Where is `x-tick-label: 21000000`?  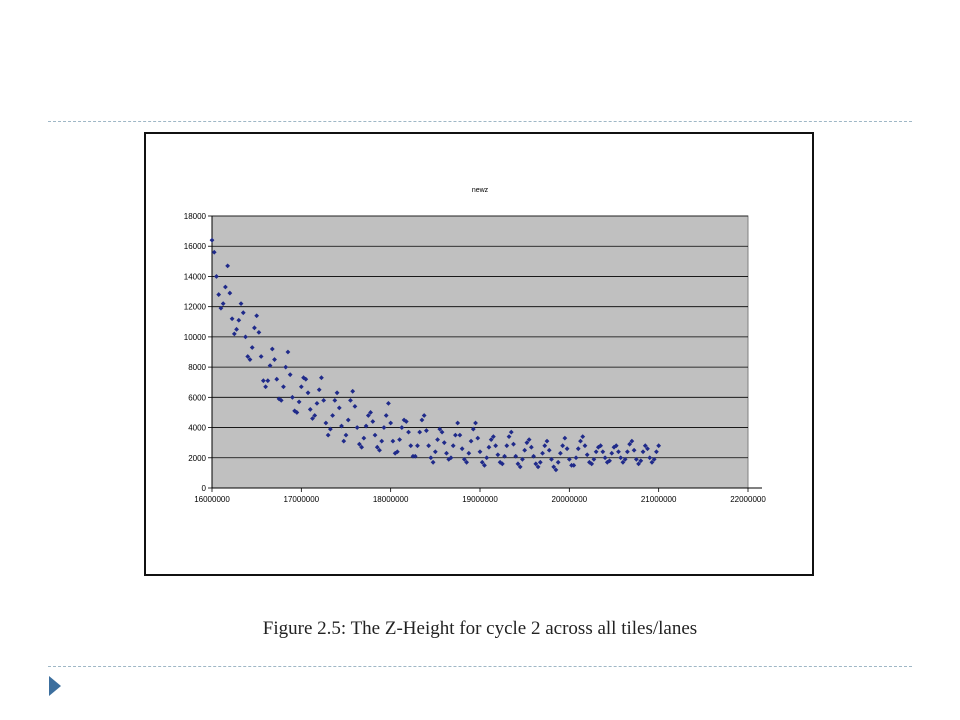
x-tick-label: 21000000 is located at coordinates (659, 499).